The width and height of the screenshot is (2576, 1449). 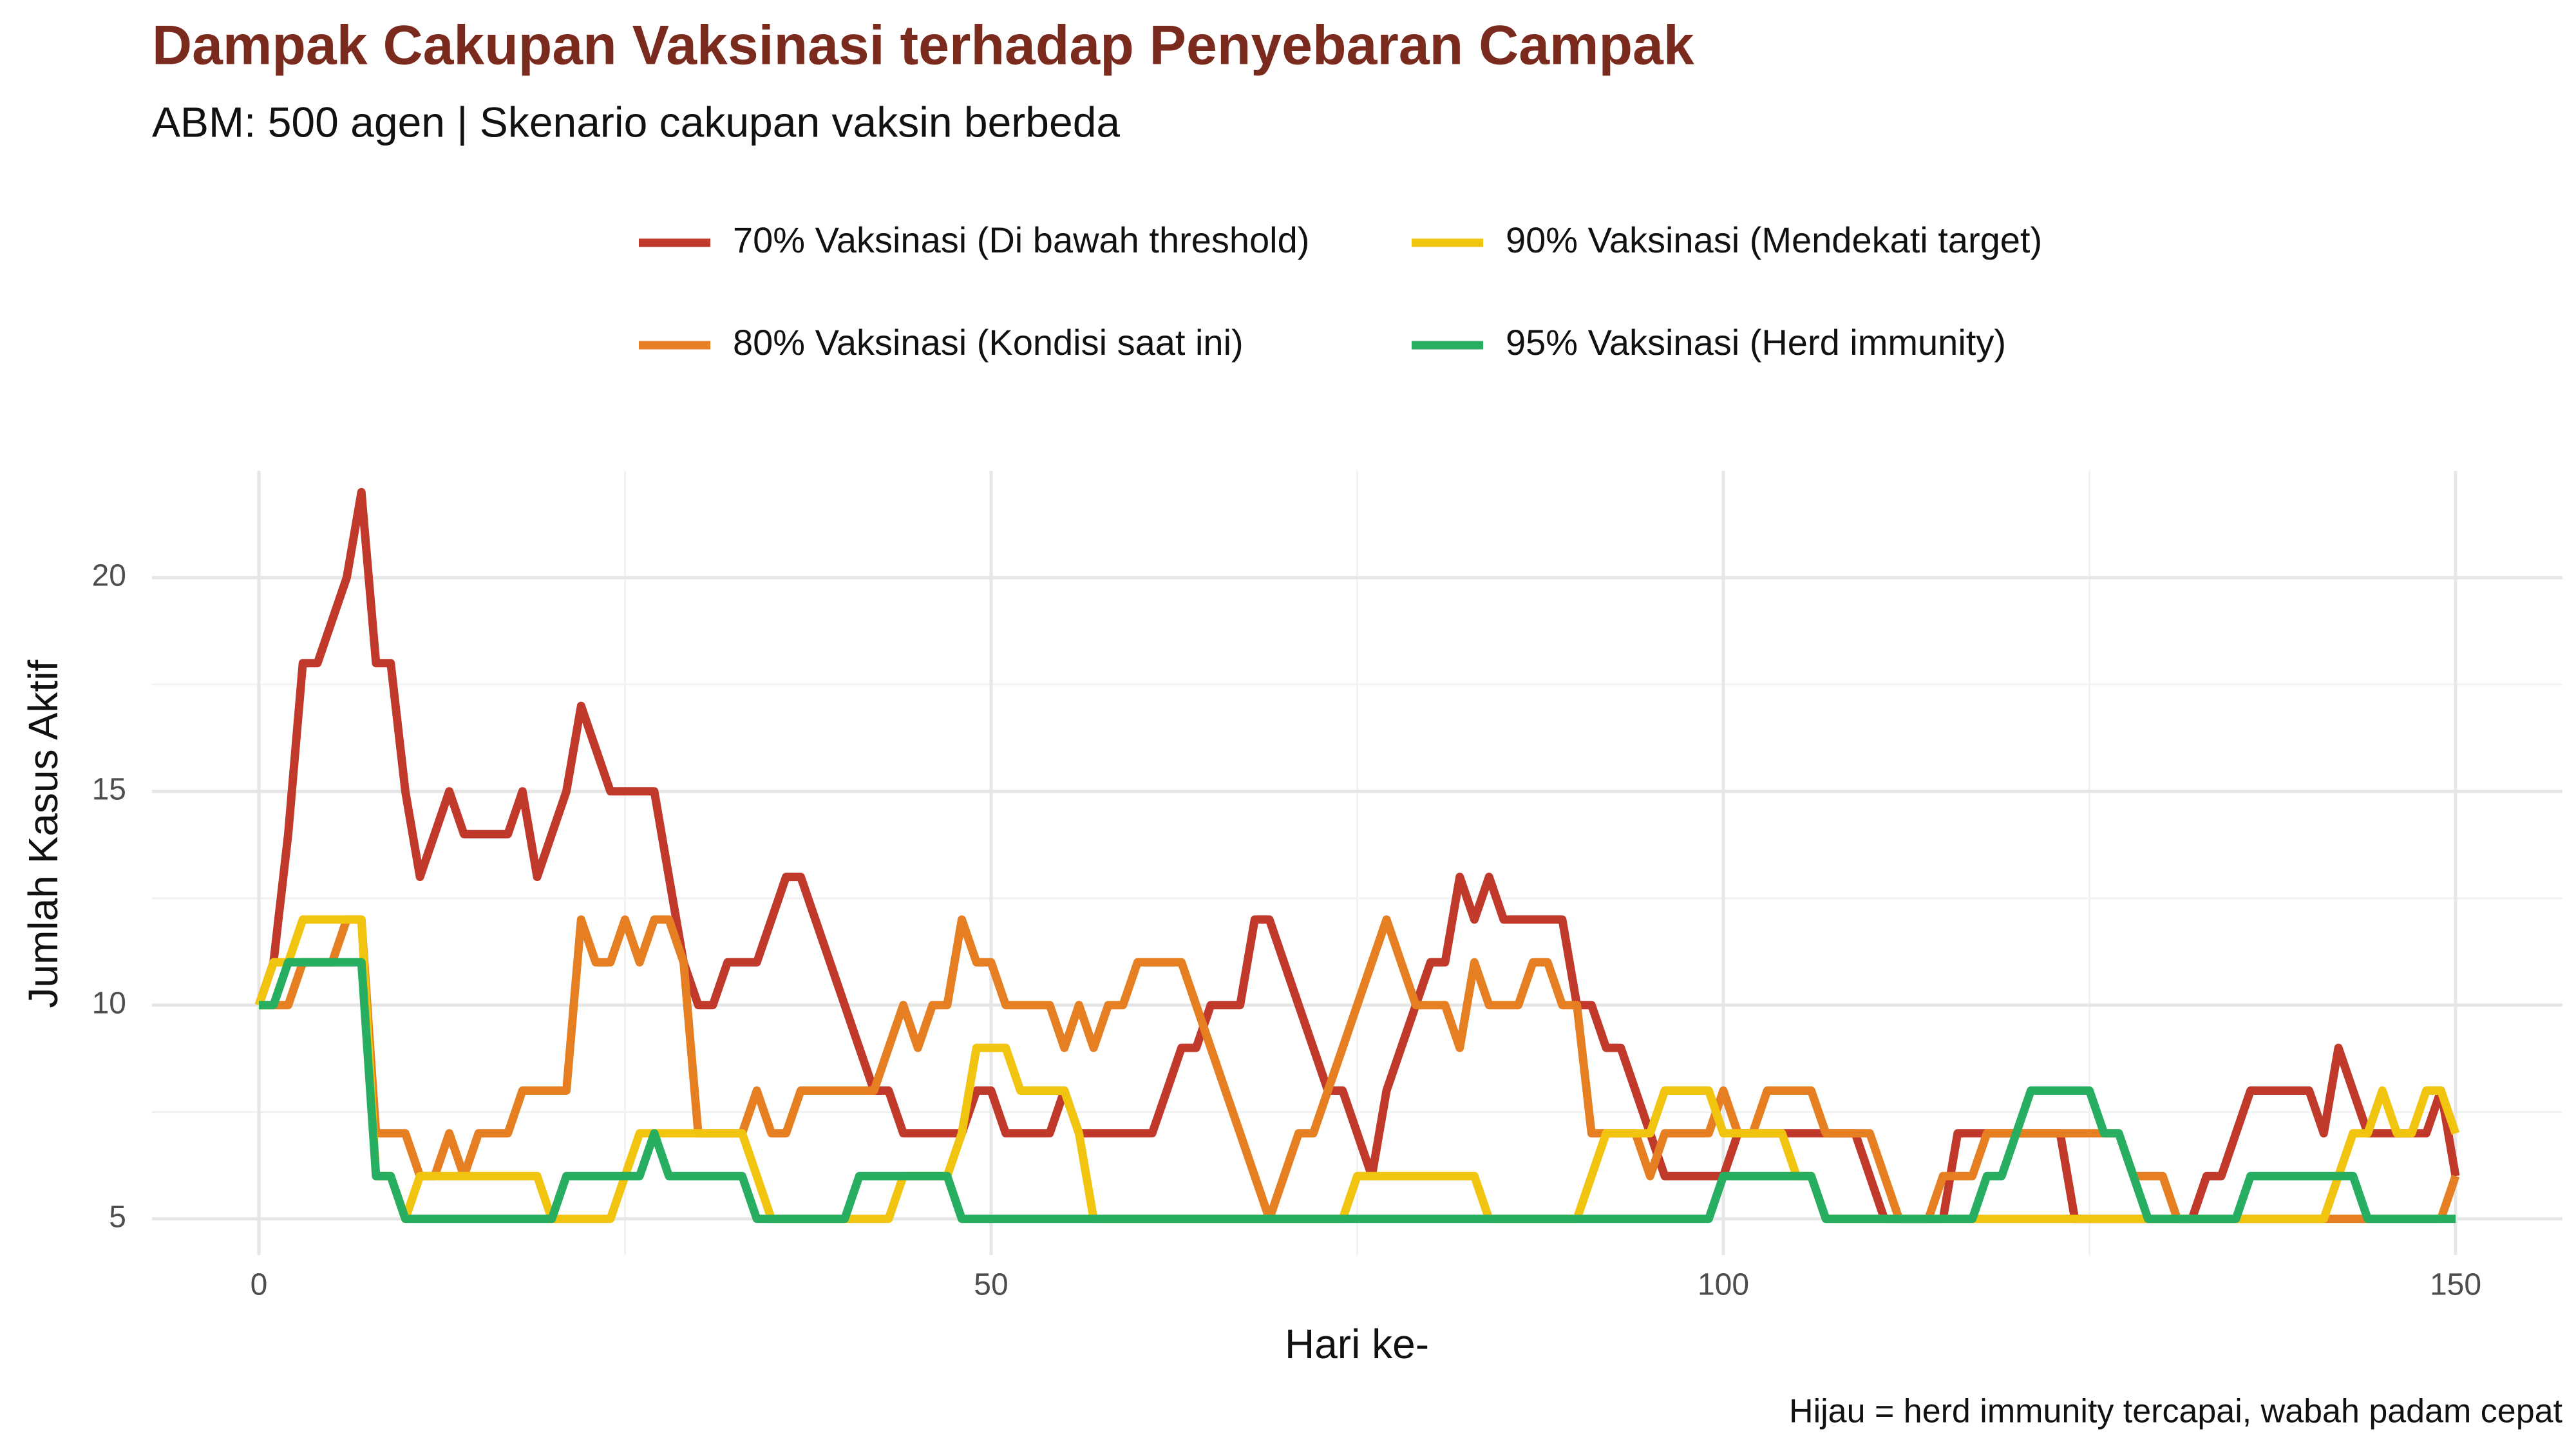 What do you see at coordinates (109, 789) in the screenshot?
I see `y-tick-label: 15` at bounding box center [109, 789].